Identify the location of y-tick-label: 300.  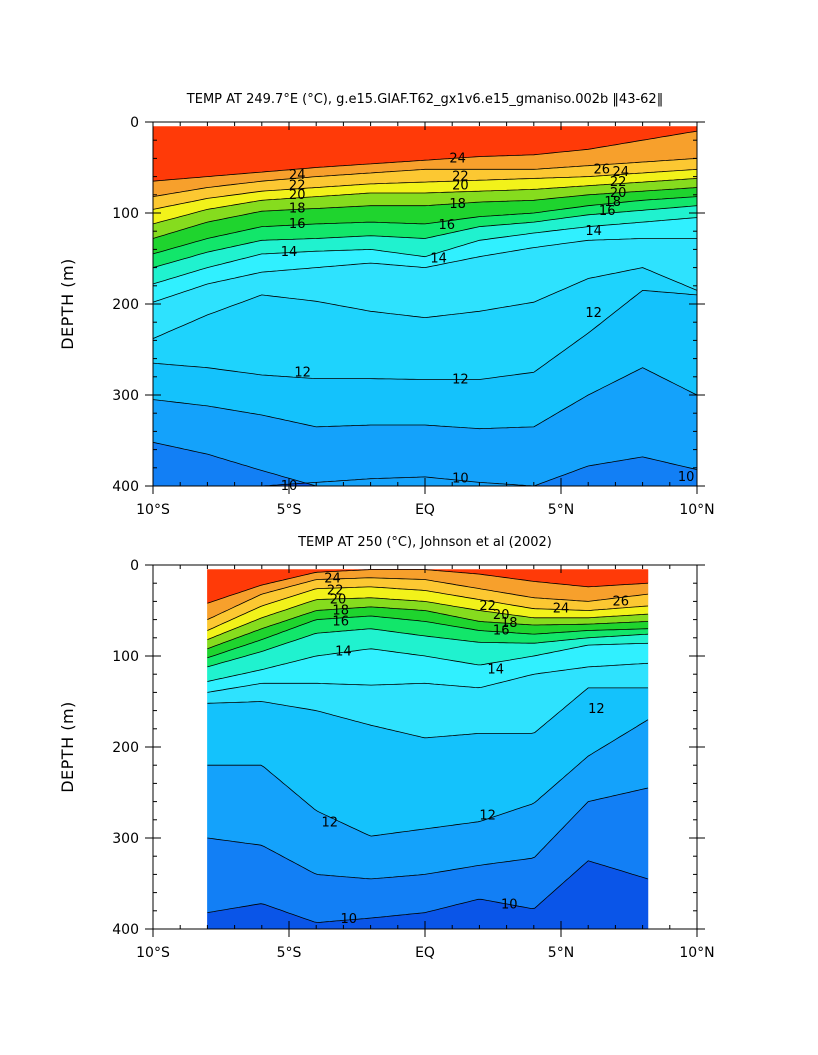
(125, 396).